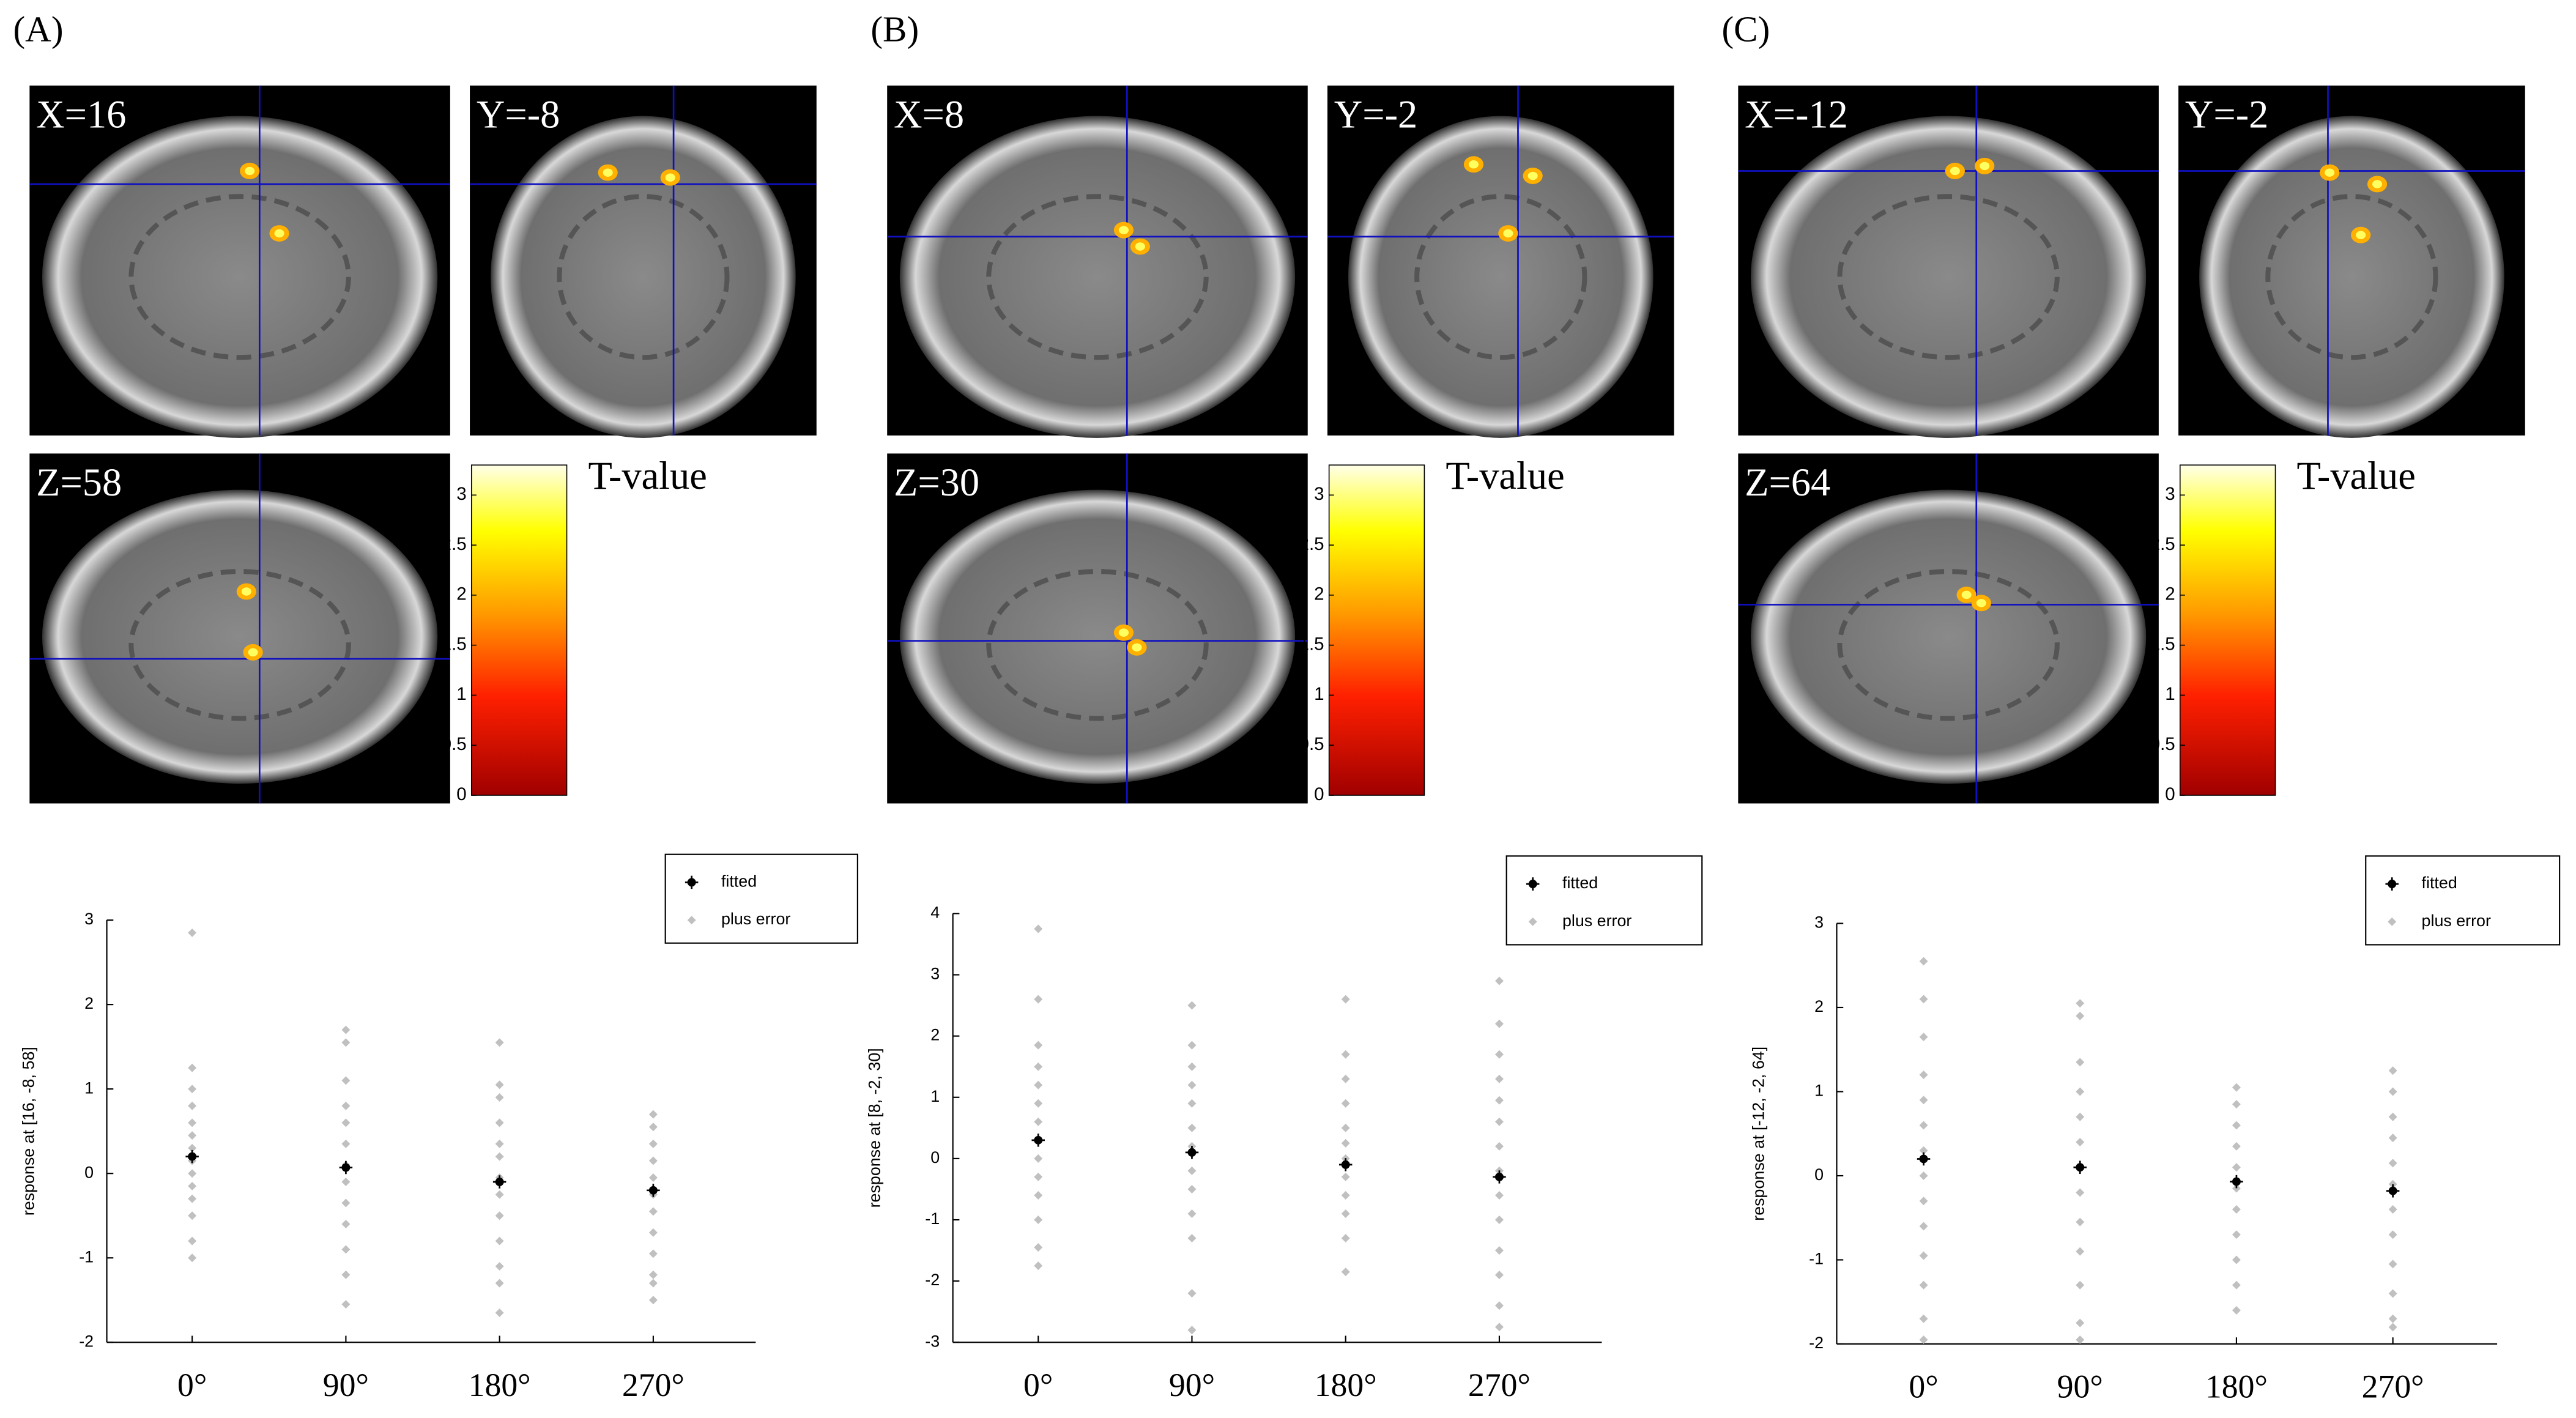 The height and width of the screenshot is (1418, 2576). I want to click on x-tick-label: 180°, so click(500, 1385).